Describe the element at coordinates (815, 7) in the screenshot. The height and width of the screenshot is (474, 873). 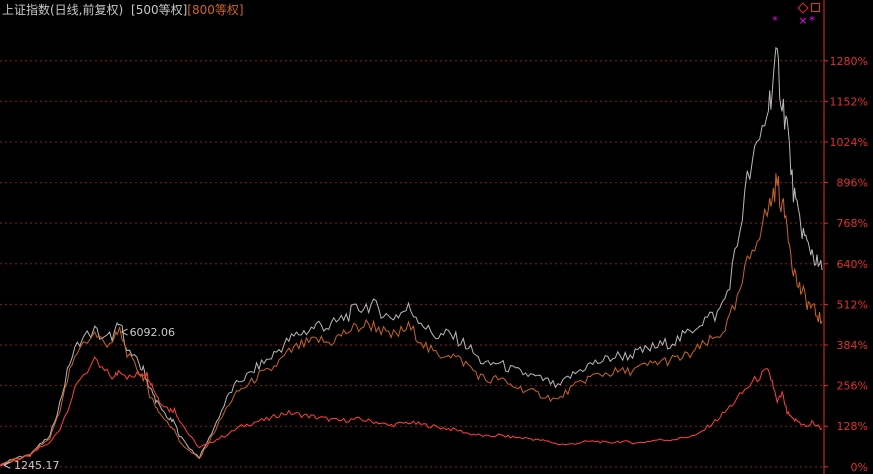
I see `square-icon` at that location.